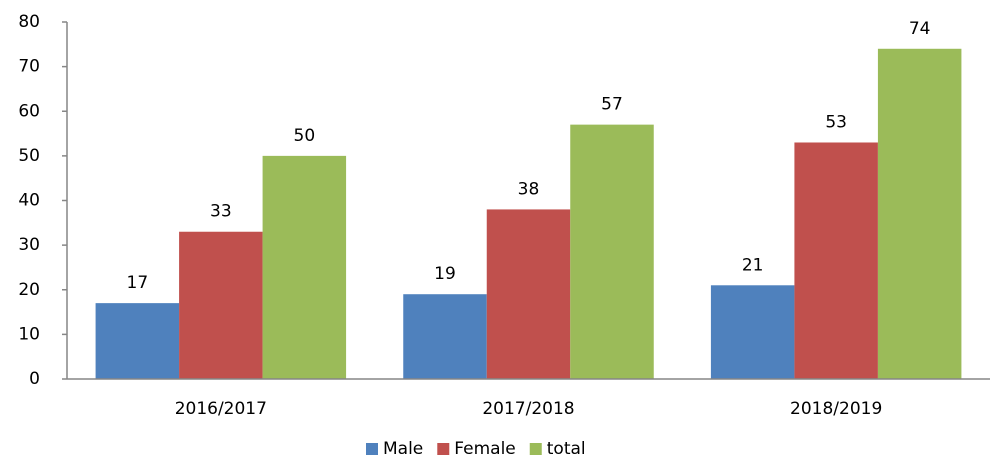 The height and width of the screenshot is (461, 995). I want to click on x-tick-label: 2016/2017, so click(221, 409).